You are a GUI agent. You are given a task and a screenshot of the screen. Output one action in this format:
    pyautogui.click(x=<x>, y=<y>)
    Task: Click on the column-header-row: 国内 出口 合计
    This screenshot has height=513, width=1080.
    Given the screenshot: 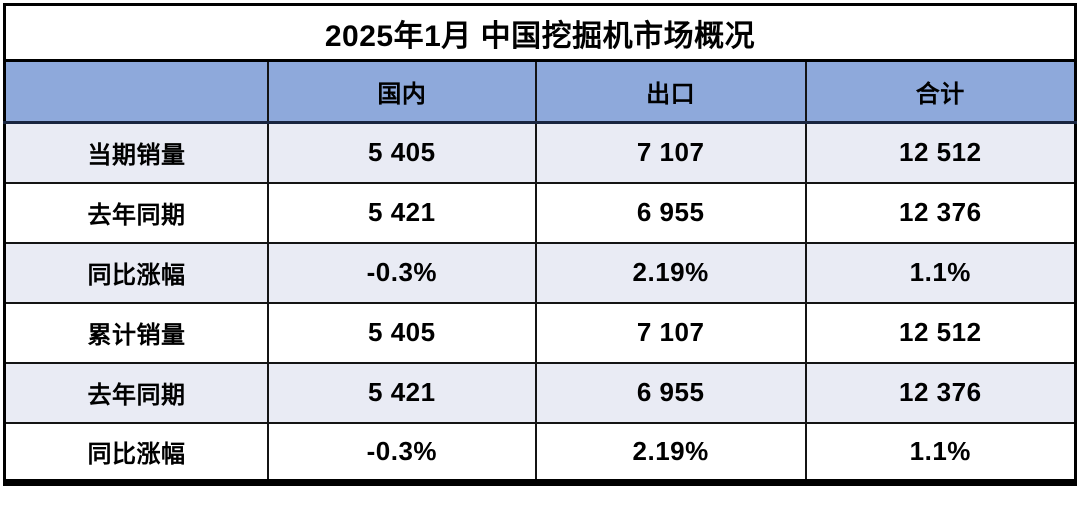 What is the action you would take?
    pyautogui.click(x=540, y=91)
    